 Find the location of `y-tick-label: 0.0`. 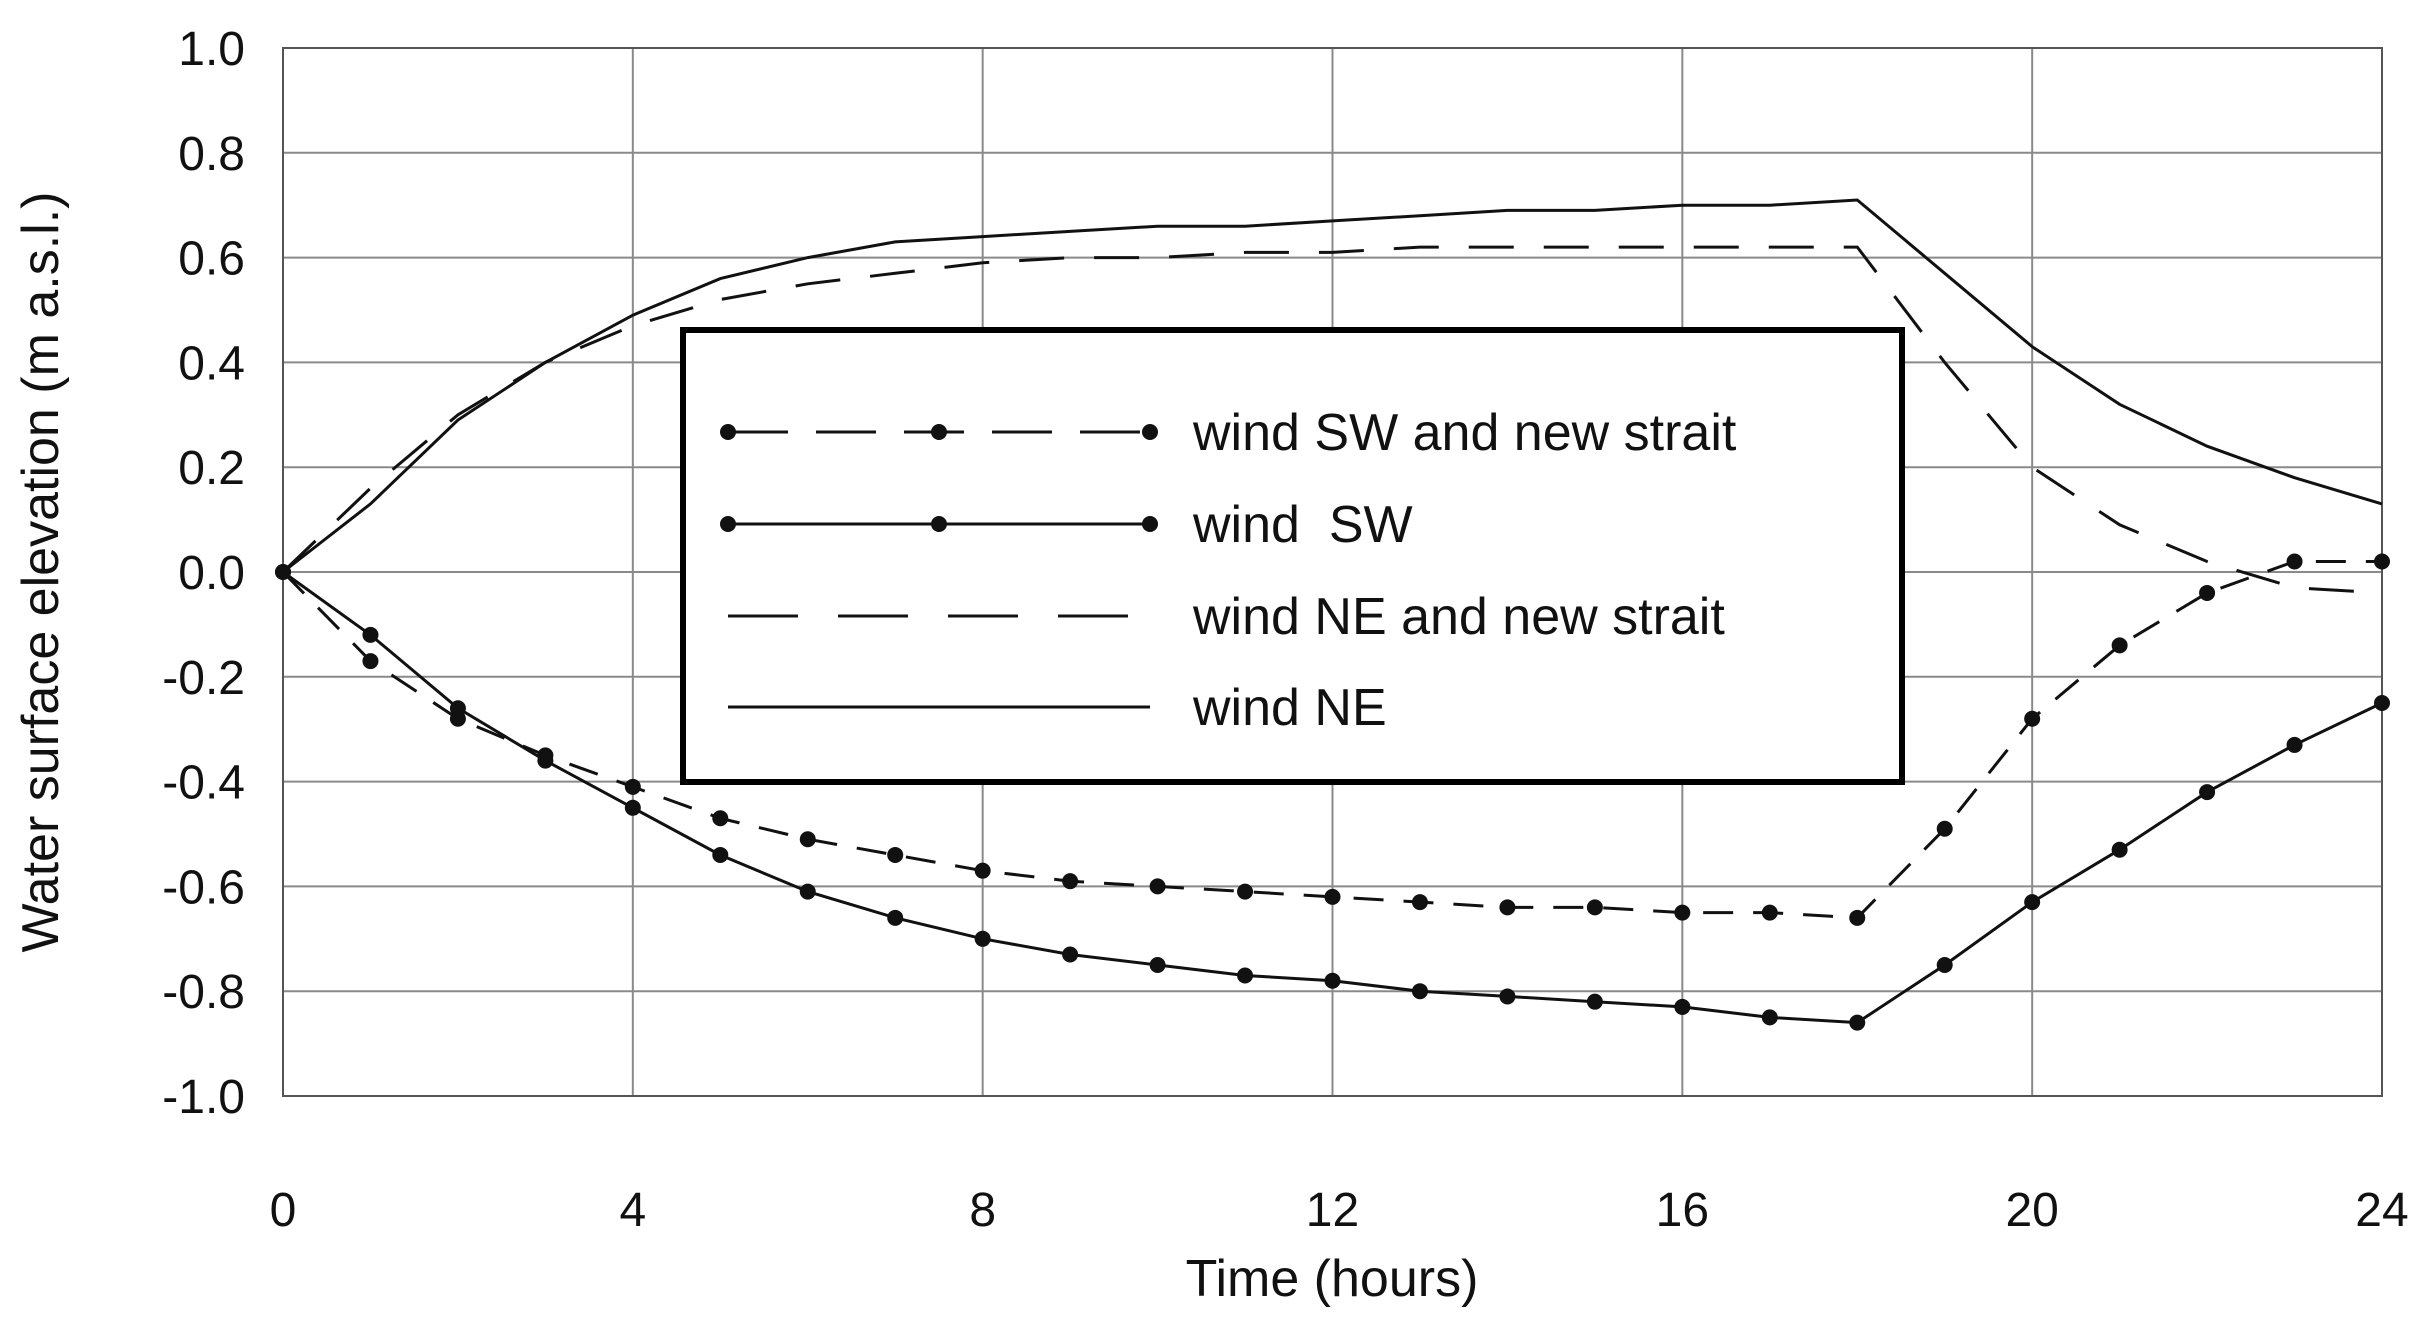

y-tick-label: 0.0 is located at coordinates (211, 573).